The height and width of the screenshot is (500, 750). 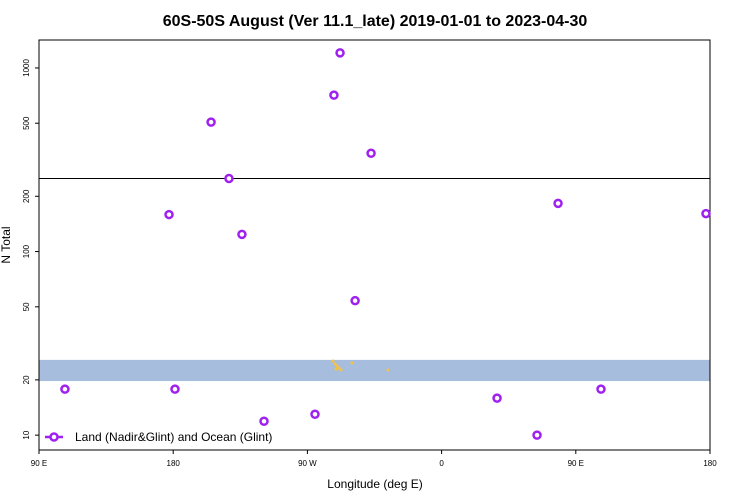 What do you see at coordinates (307, 463) in the screenshot?
I see `x-tick-label: 90 W` at bounding box center [307, 463].